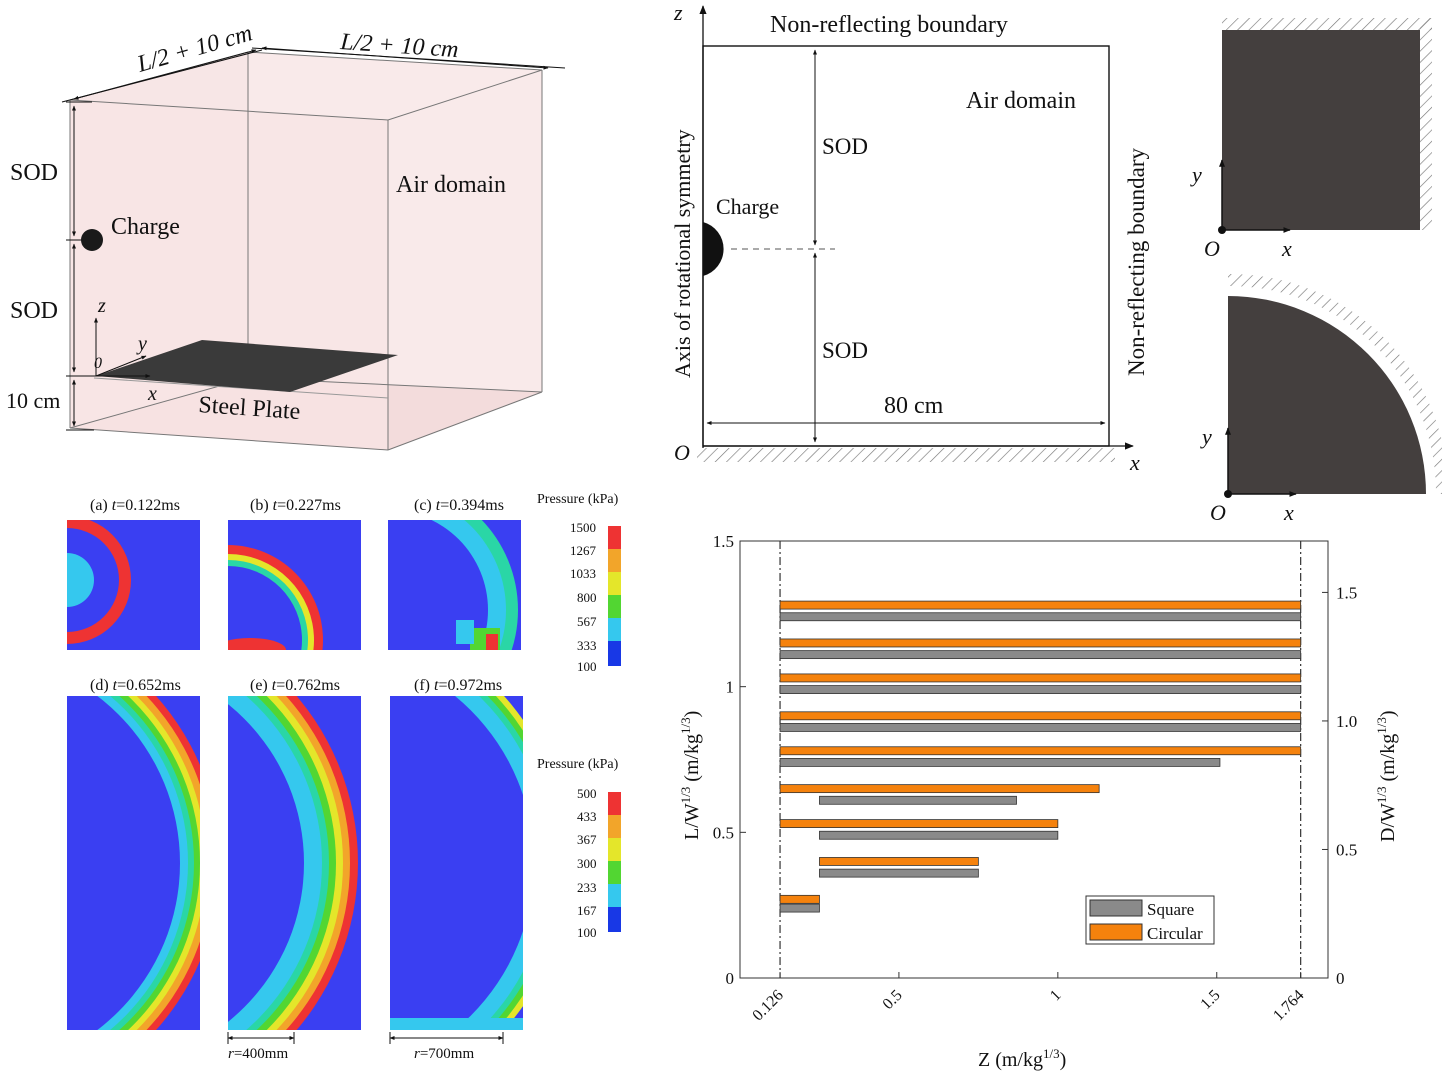  What do you see at coordinates (587, 816) in the screenshot?
I see `legend-bottom-tick: 433` at bounding box center [587, 816].